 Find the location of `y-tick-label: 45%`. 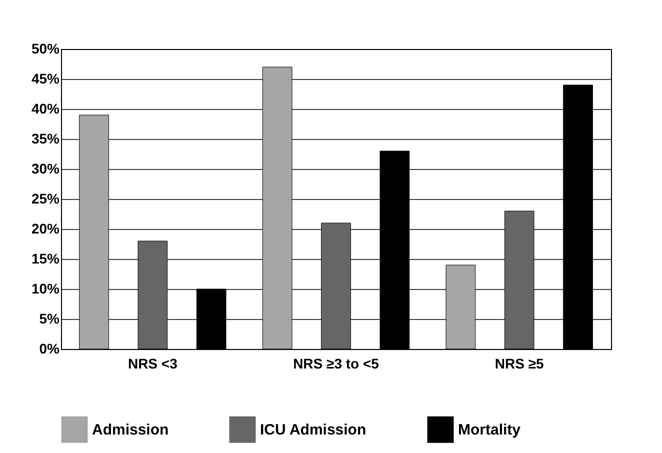

y-tick-label: 45% is located at coordinates (45, 78).